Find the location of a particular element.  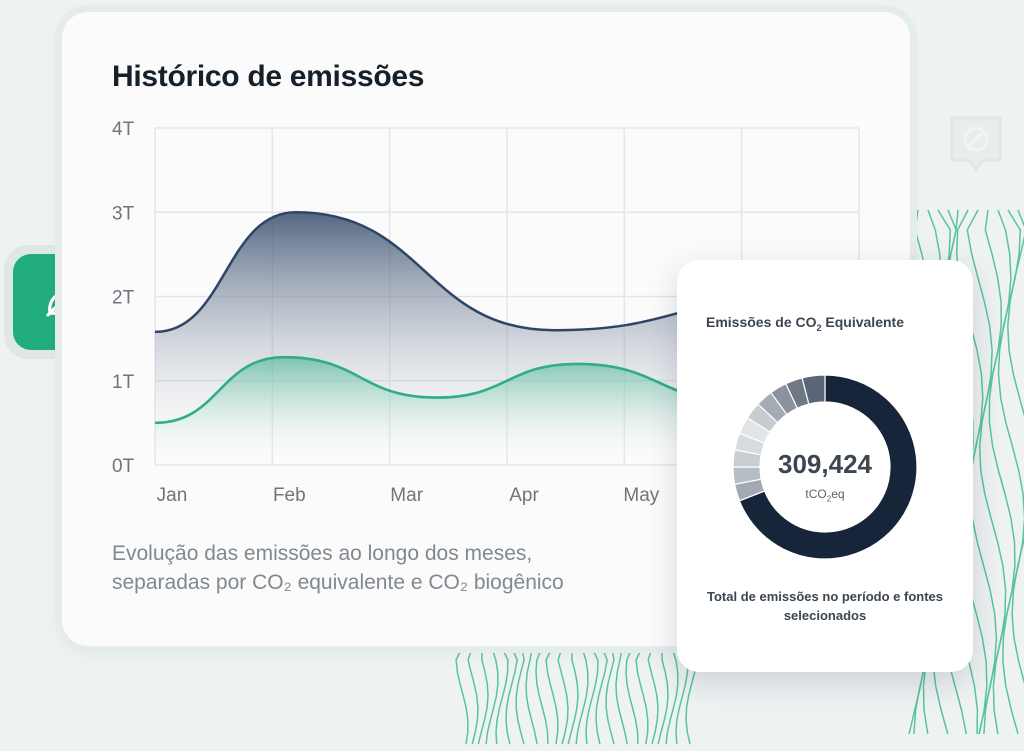

y-tick-label: 3T is located at coordinates (123, 213).